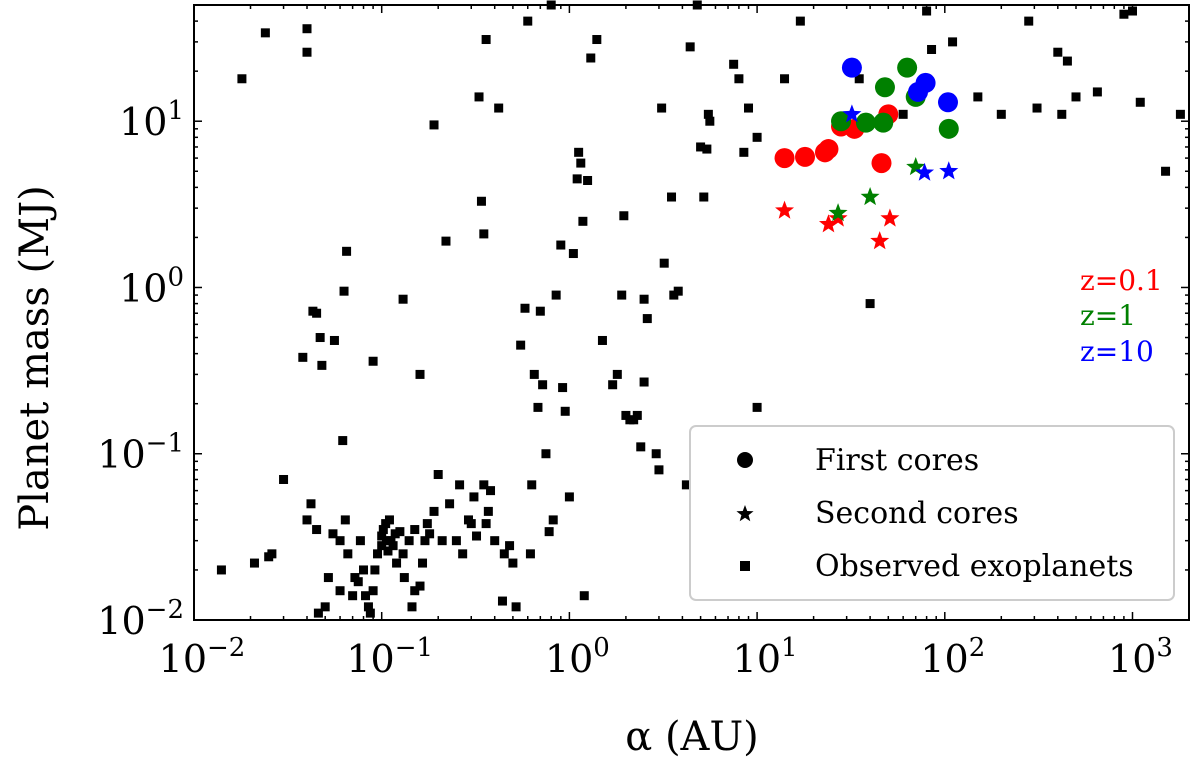  What do you see at coordinates (745, 566) in the screenshot?
I see `legend-square-icon` at bounding box center [745, 566].